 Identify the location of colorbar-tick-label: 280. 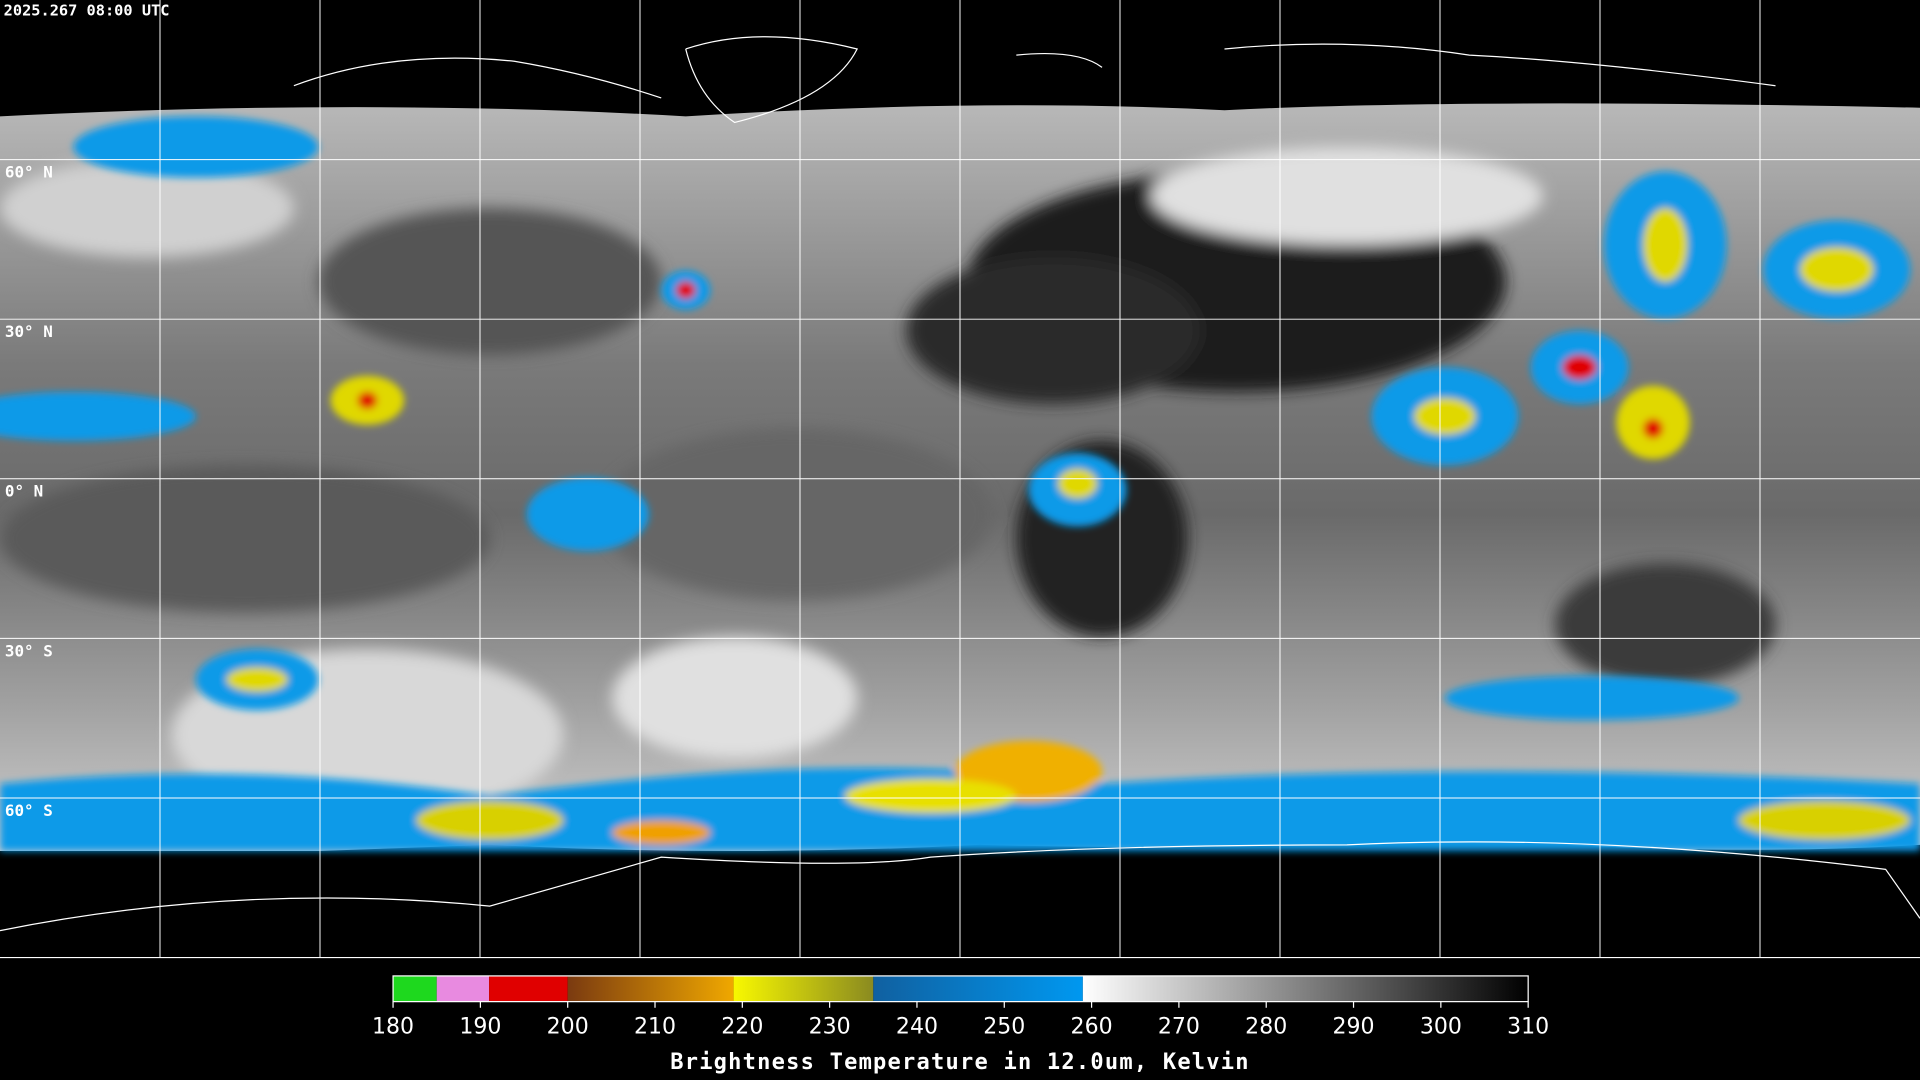
(1266, 1026).